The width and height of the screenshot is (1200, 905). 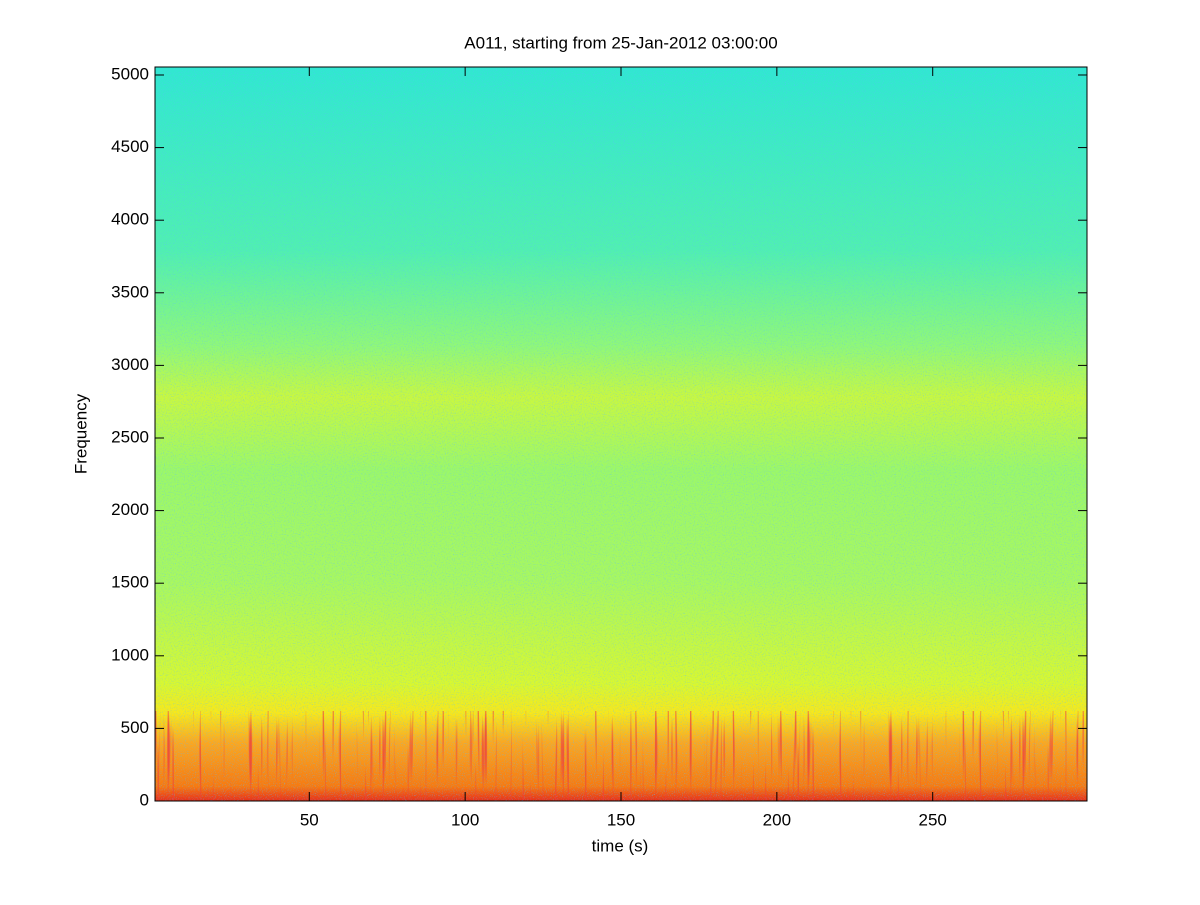 What do you see at coordinates (80, 433) in the screenshot?
I see `y-axis-label: Frequency` at bounding box center [80, 433].